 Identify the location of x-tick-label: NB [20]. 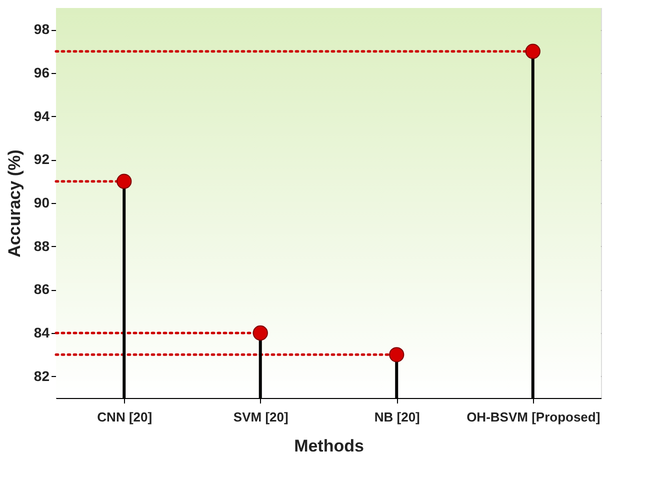
(397, 417).